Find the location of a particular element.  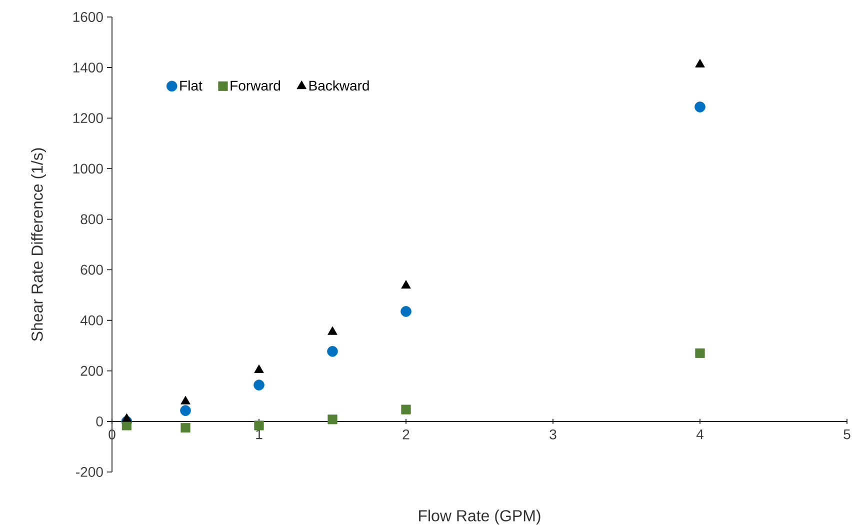

y-tick-label: 0 is located at coordinates (99, 421).